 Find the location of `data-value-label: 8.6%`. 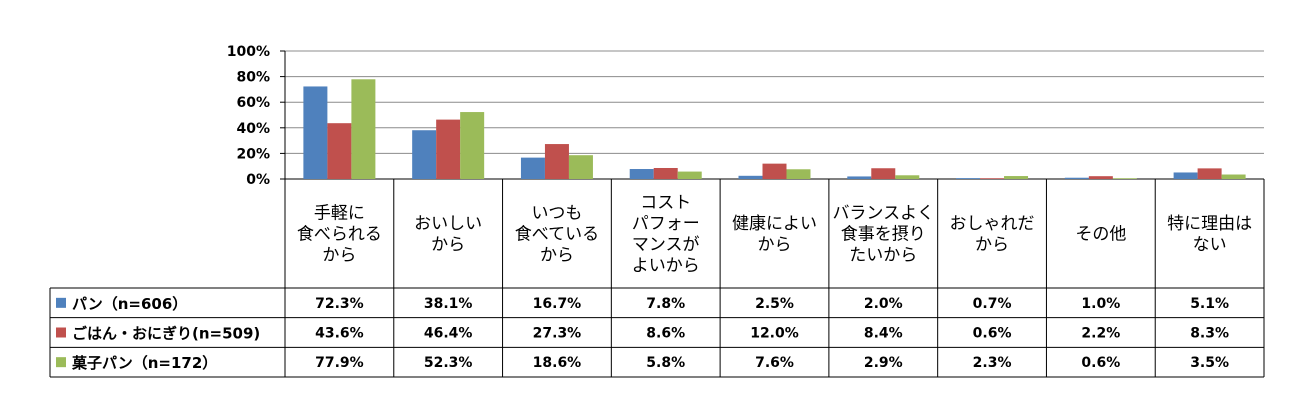

data-value-label: 8.6% is located at coordinates (665, 334).